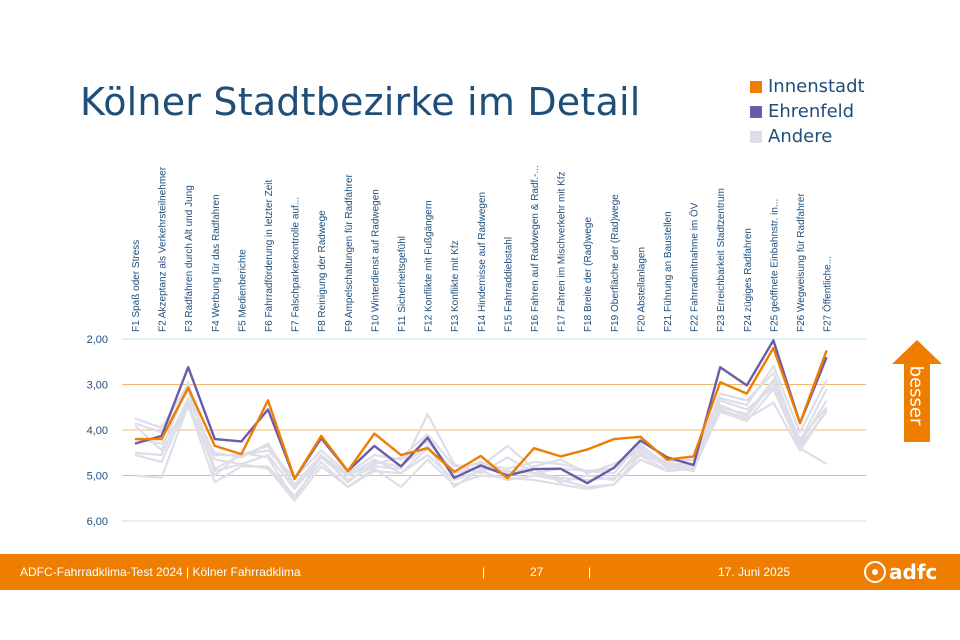 The width and height of the screenshot is (960, 640). Describe the element at coordinates (811, 111) in the screenshot. I see `legend-label-ehrenfeld: Ehrenfeld` at that location.